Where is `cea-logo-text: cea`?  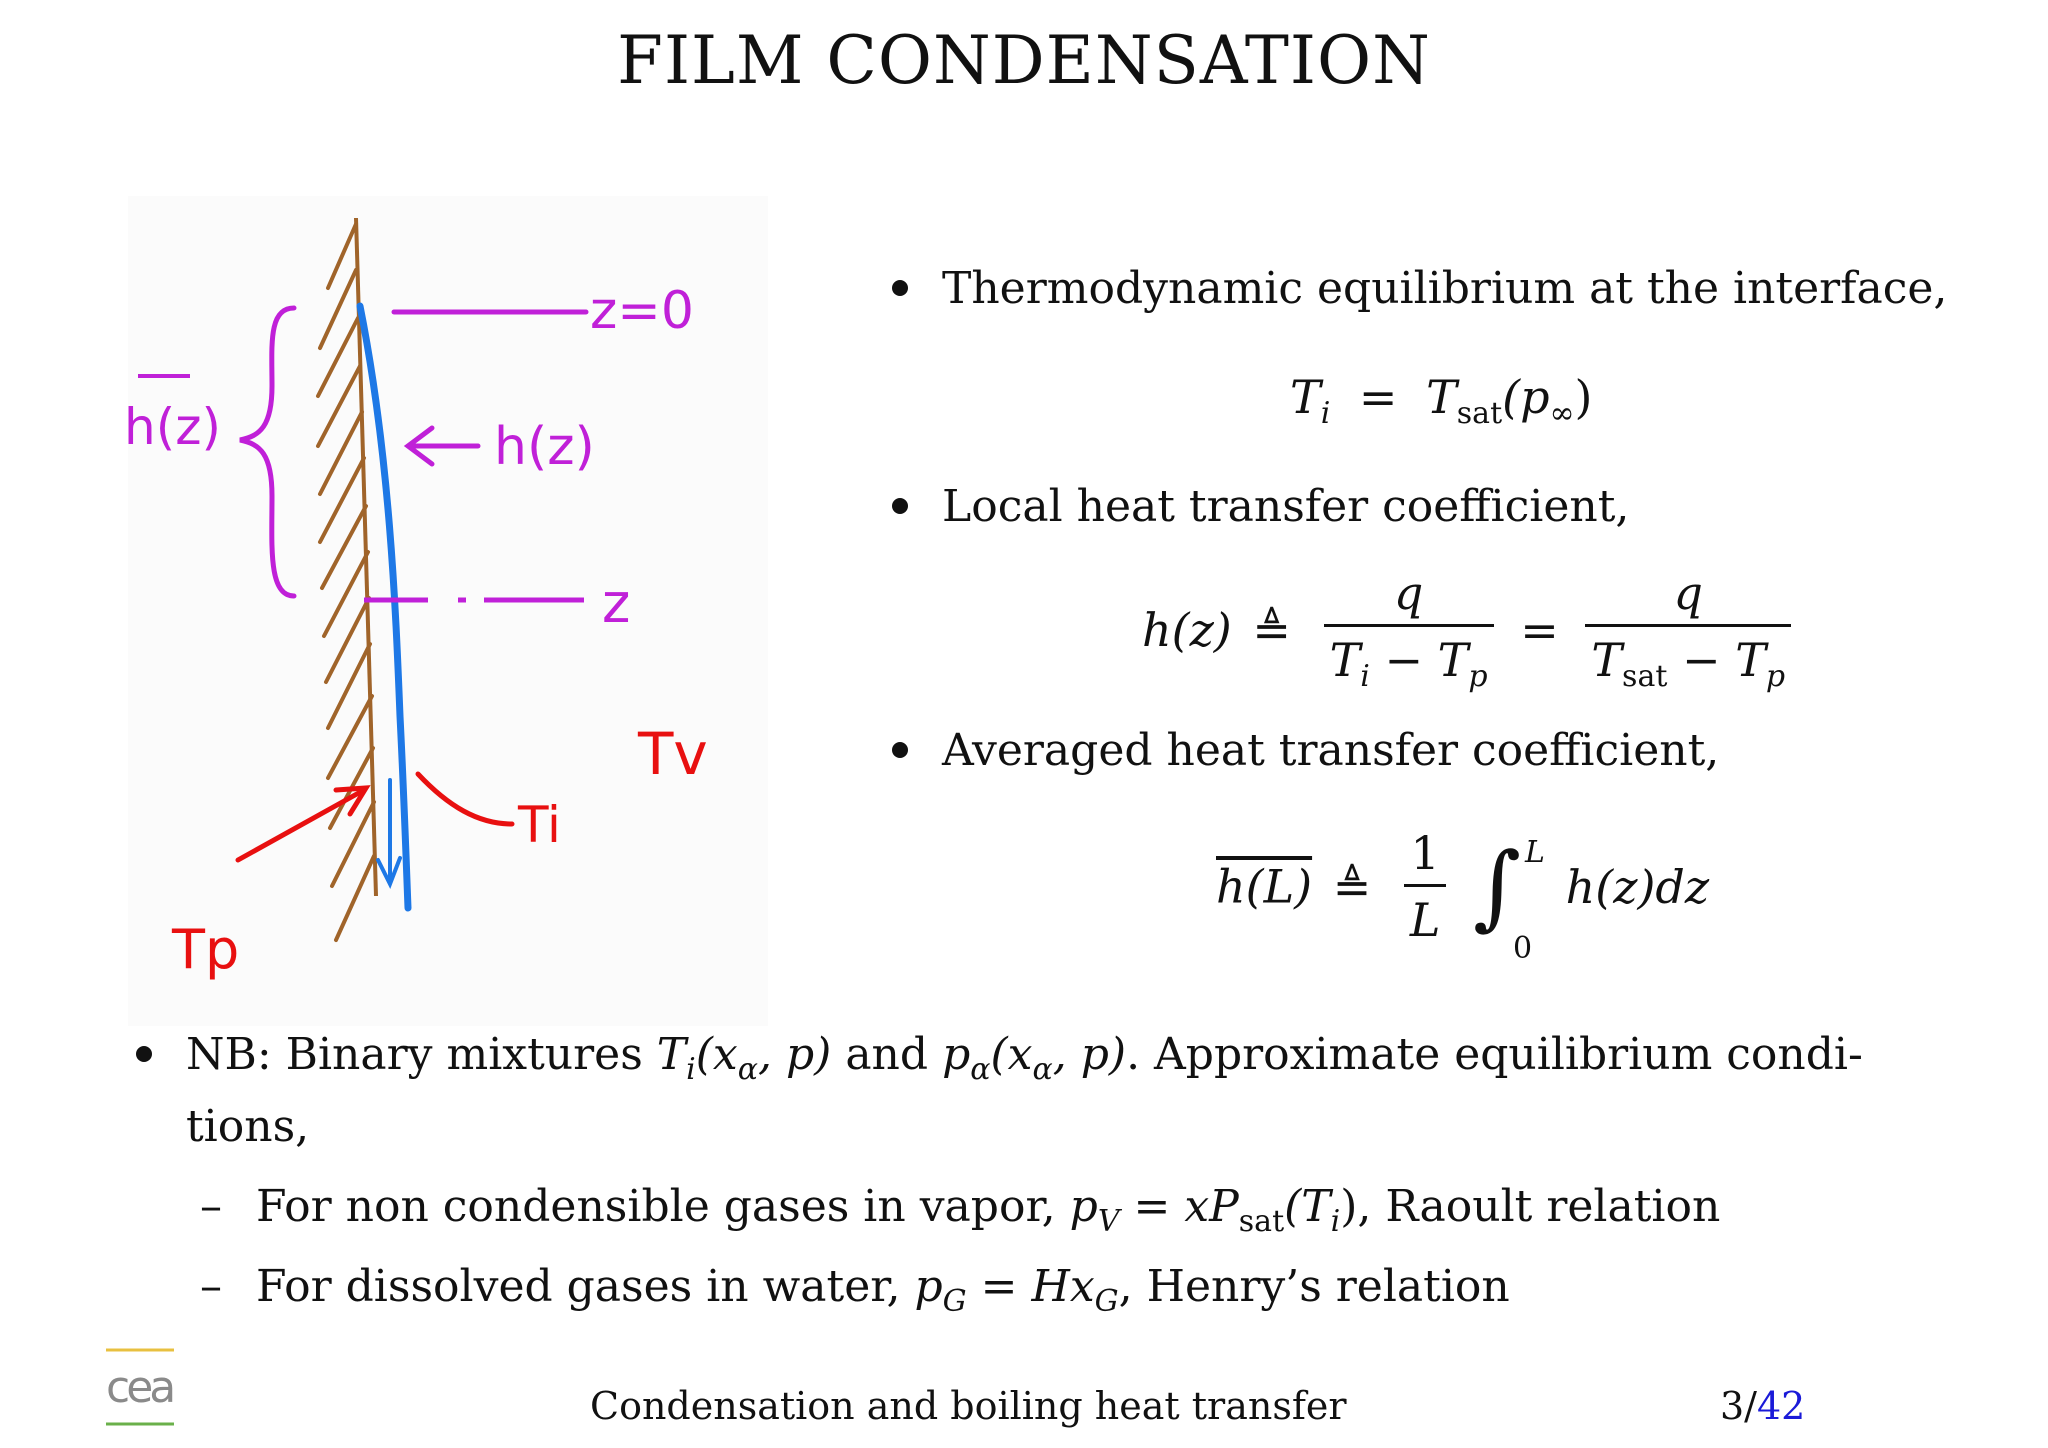
cea-logo-text: cea is located at coordinates (139, 1387).